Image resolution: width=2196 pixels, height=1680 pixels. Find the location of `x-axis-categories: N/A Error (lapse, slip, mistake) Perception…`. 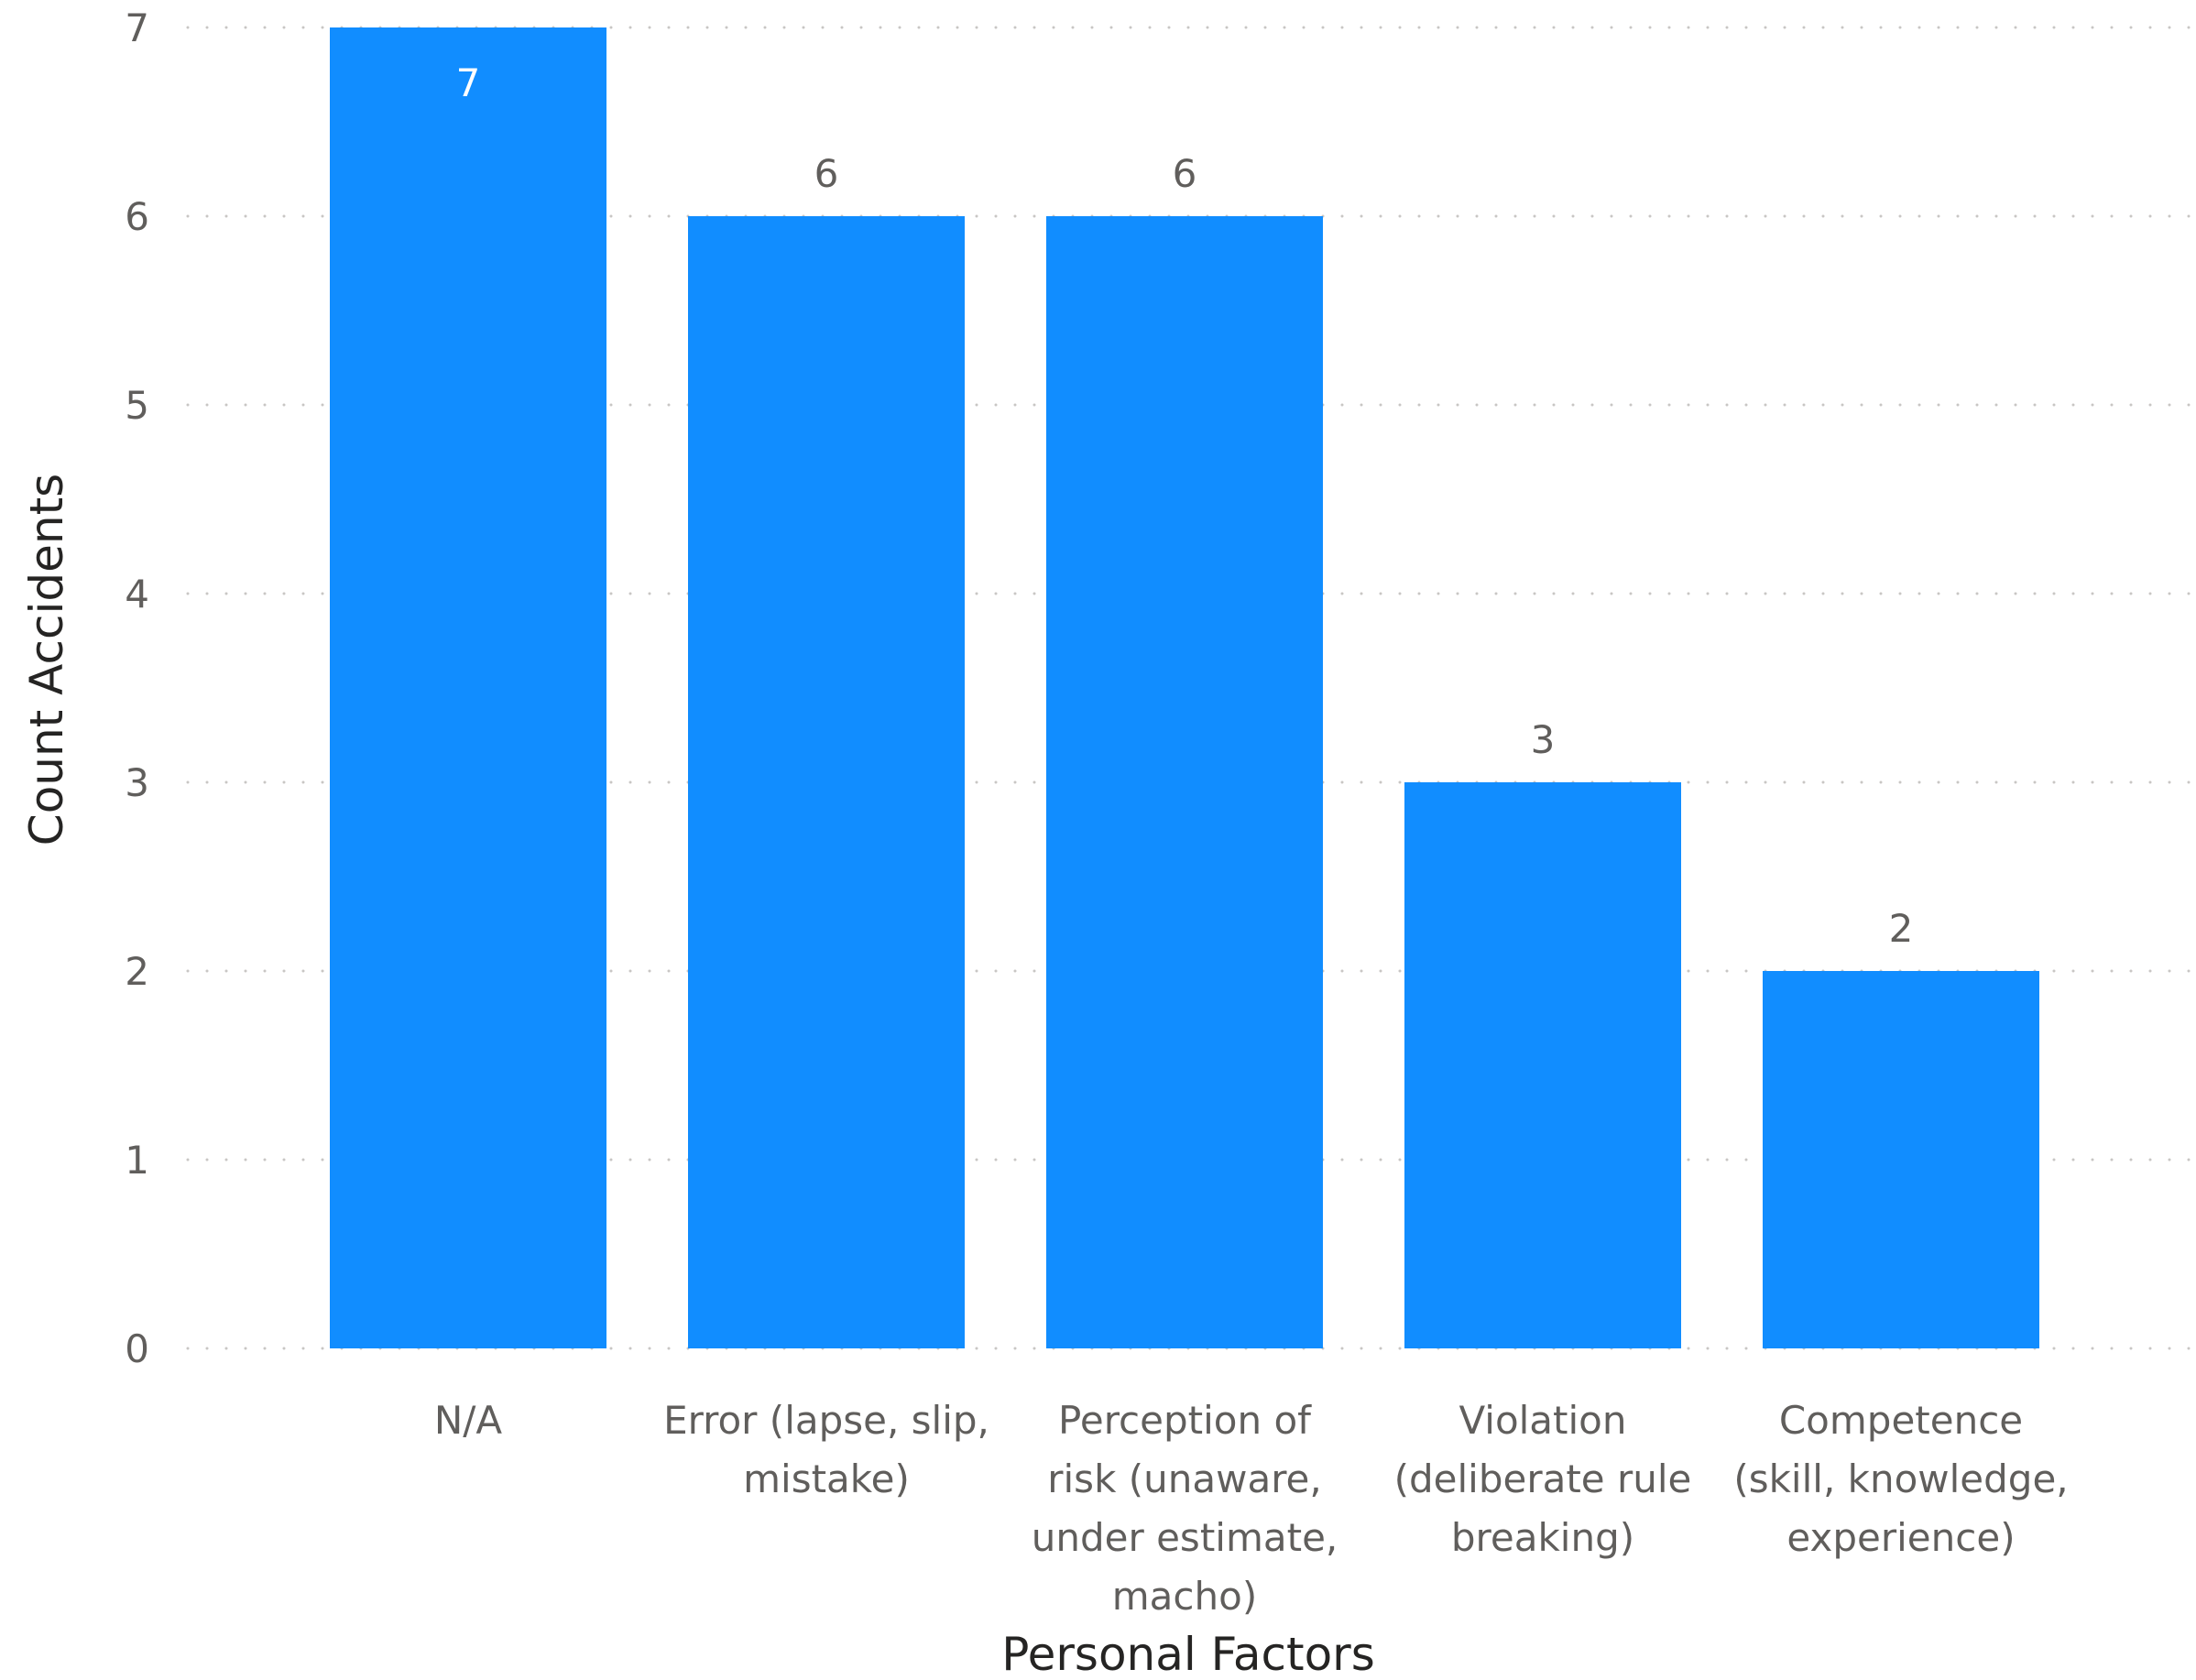

x-axis-categories: N/A Error (lapse, slip, mistake) Perception… is located at coordinates (1251, 1508).